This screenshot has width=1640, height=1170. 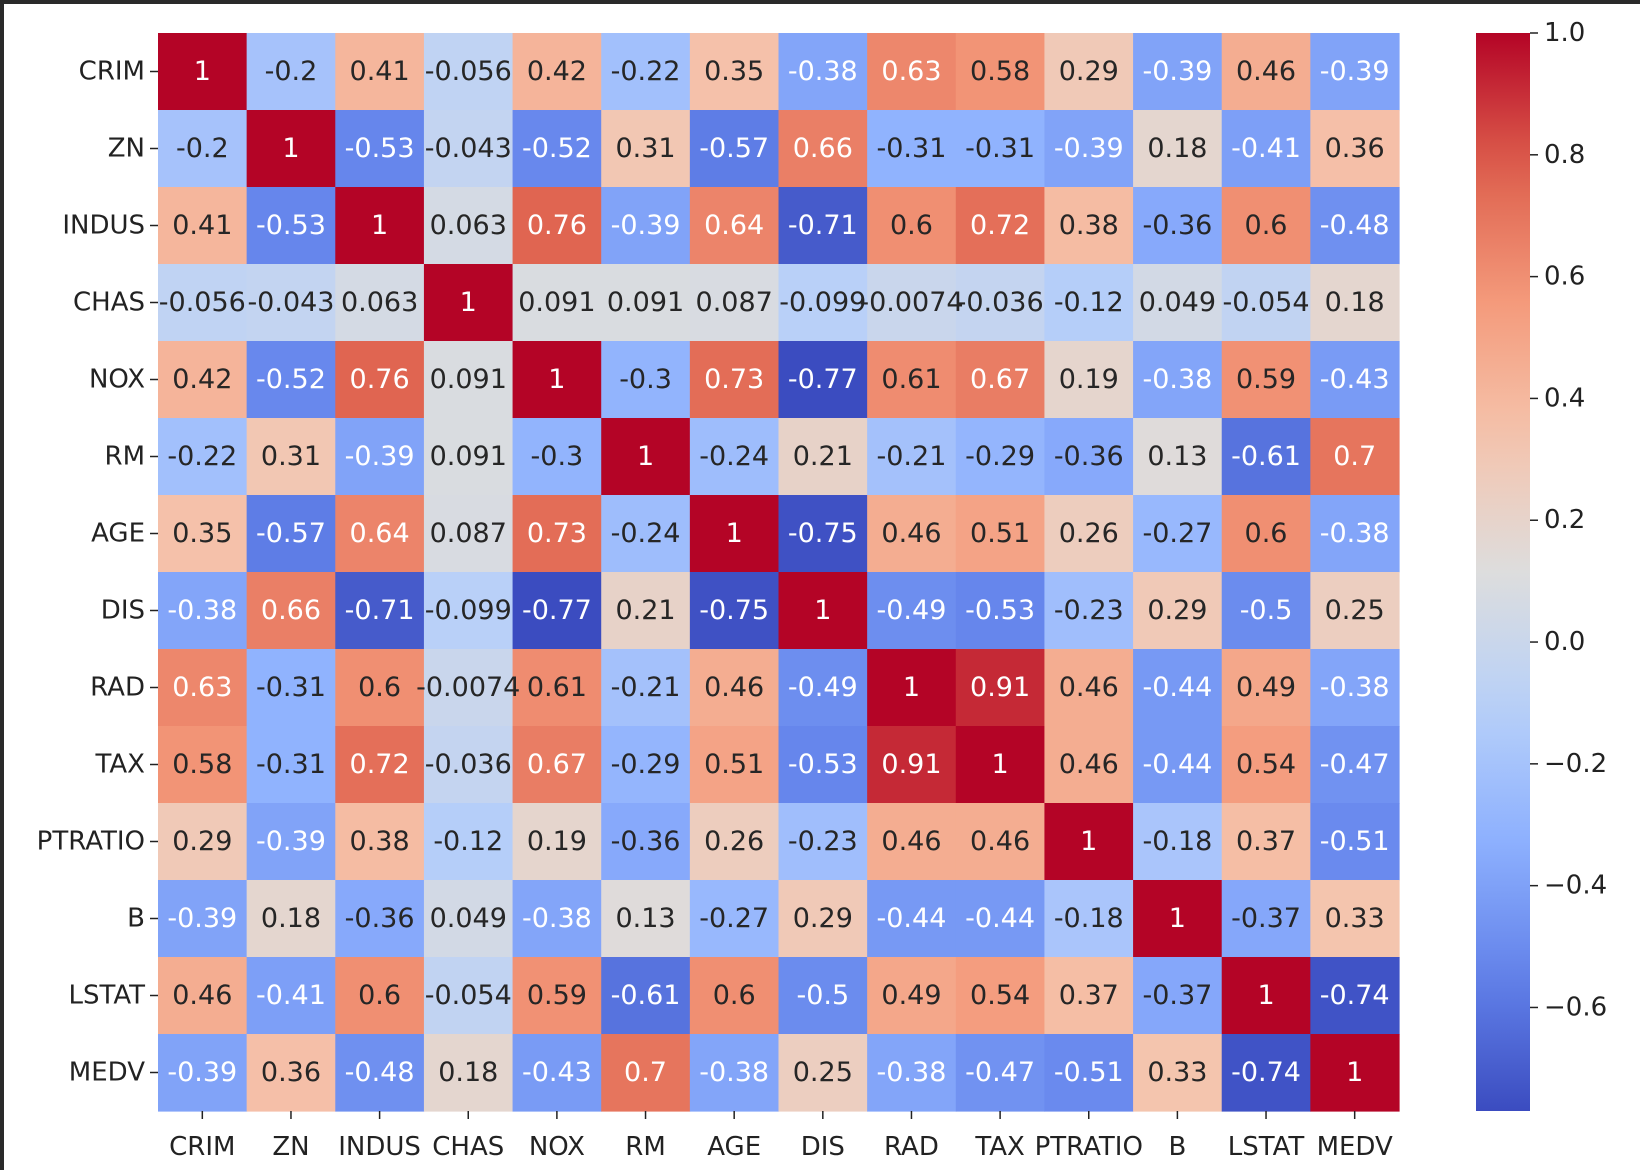 I want to click on colorbar-tick-label: 0.8, so click(x=1564, y=155).